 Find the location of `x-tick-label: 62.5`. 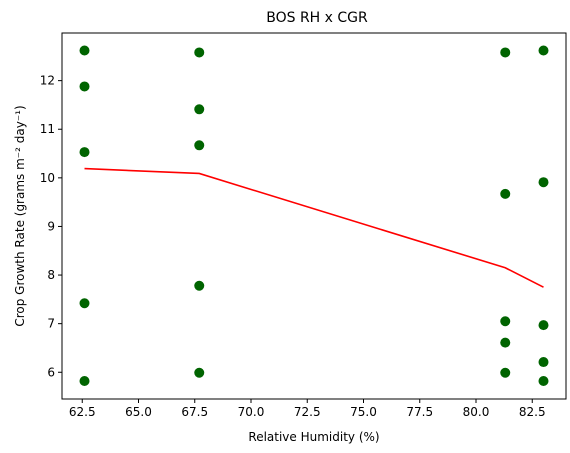

x-tick-label: 62.5 is located at coordinates (82, 412).